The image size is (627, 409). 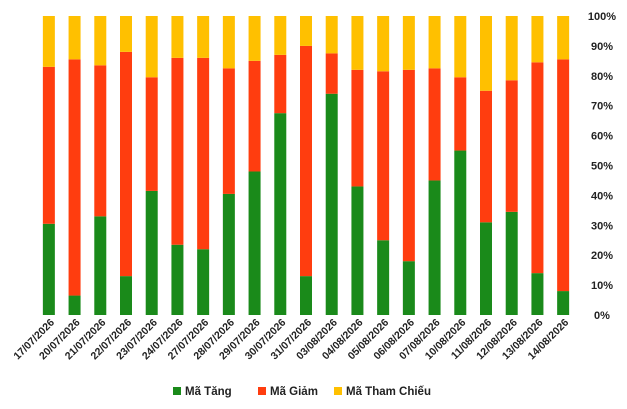 What do you see at coordinates (602, 196) in the screenshot?
I see `y-tick-label: 40%` at bounding box center [602, 196].